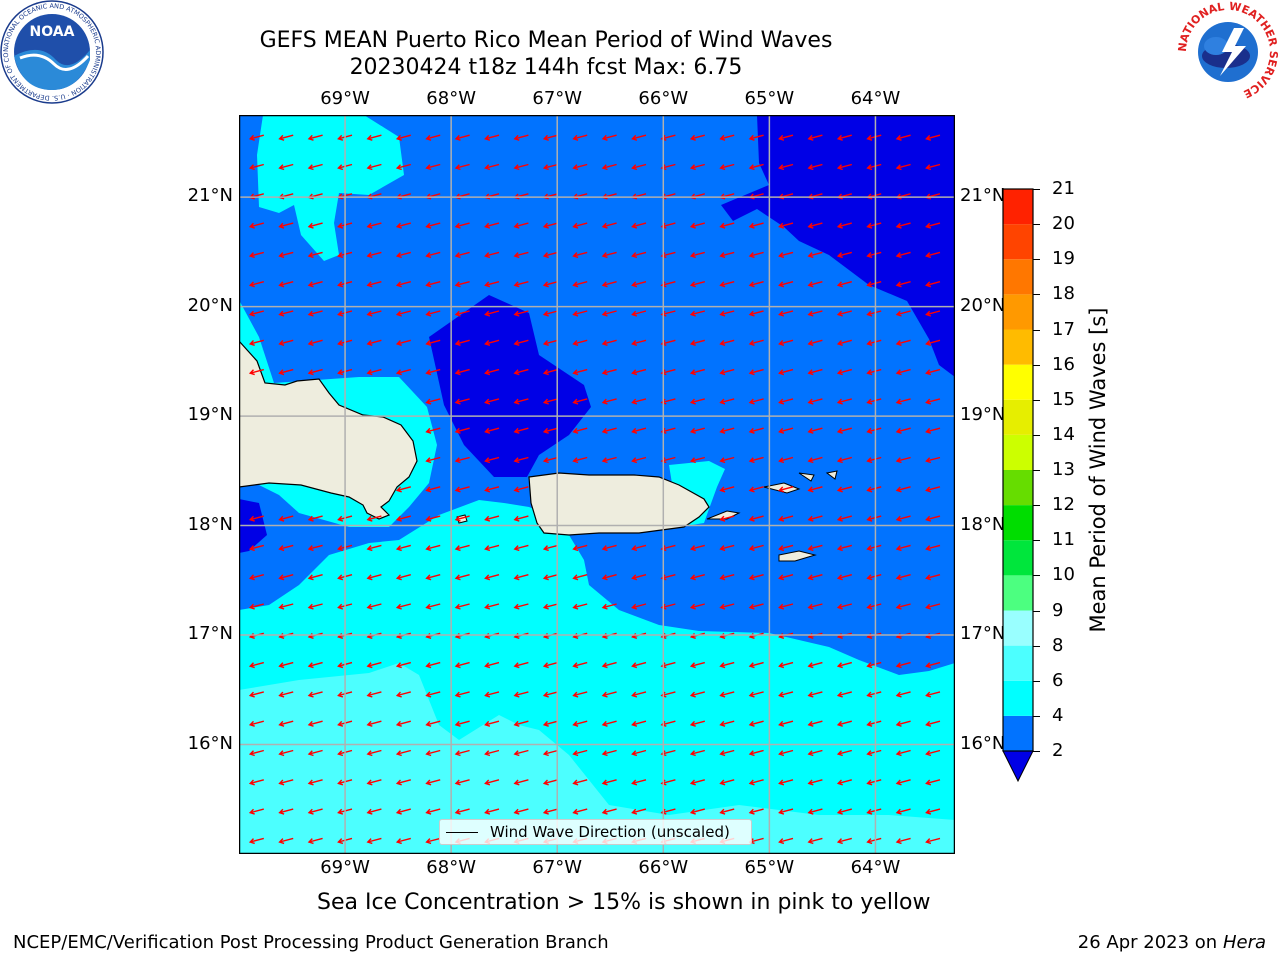 The height and width of the screenshot is (960, 1280). Describe the element at coordinates (1244, 942) in the screenshot. I see `footer-host: Hera` at that location.